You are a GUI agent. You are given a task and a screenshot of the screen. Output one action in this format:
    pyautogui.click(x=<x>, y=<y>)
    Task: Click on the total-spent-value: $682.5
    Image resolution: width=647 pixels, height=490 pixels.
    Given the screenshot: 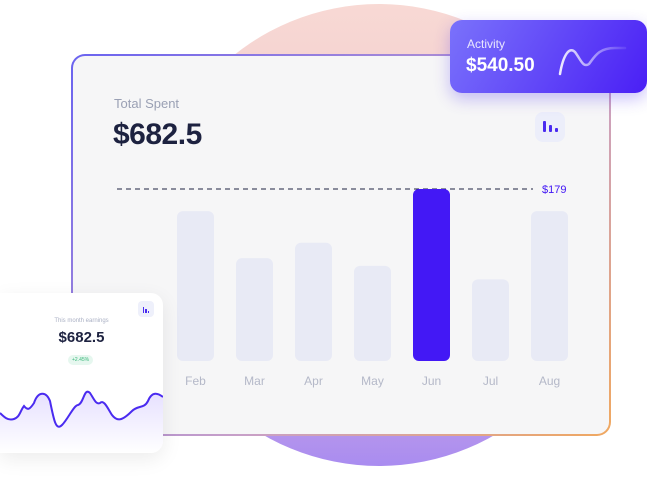 What is the action you would take?
    pyautogui.click(x=157, y=134)
    